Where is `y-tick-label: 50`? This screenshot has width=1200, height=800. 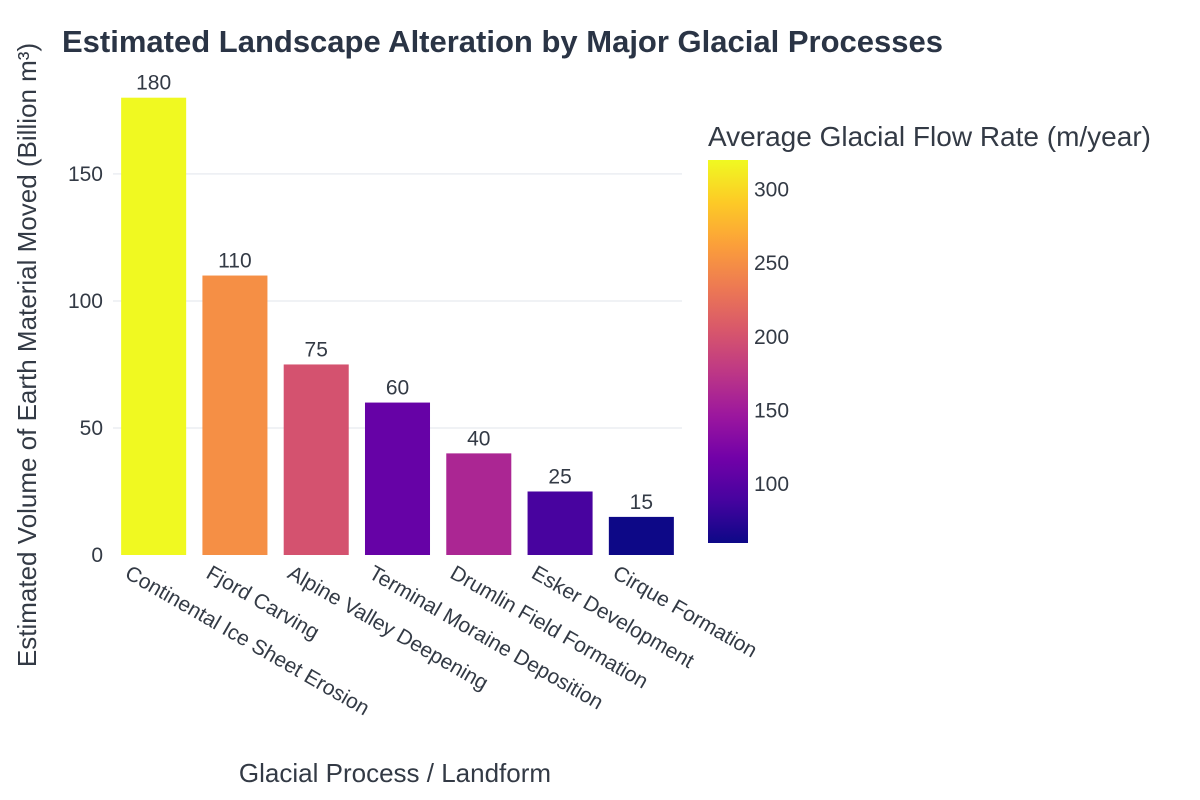
y-tick-label: 50 is located at coordinates (91, 428).